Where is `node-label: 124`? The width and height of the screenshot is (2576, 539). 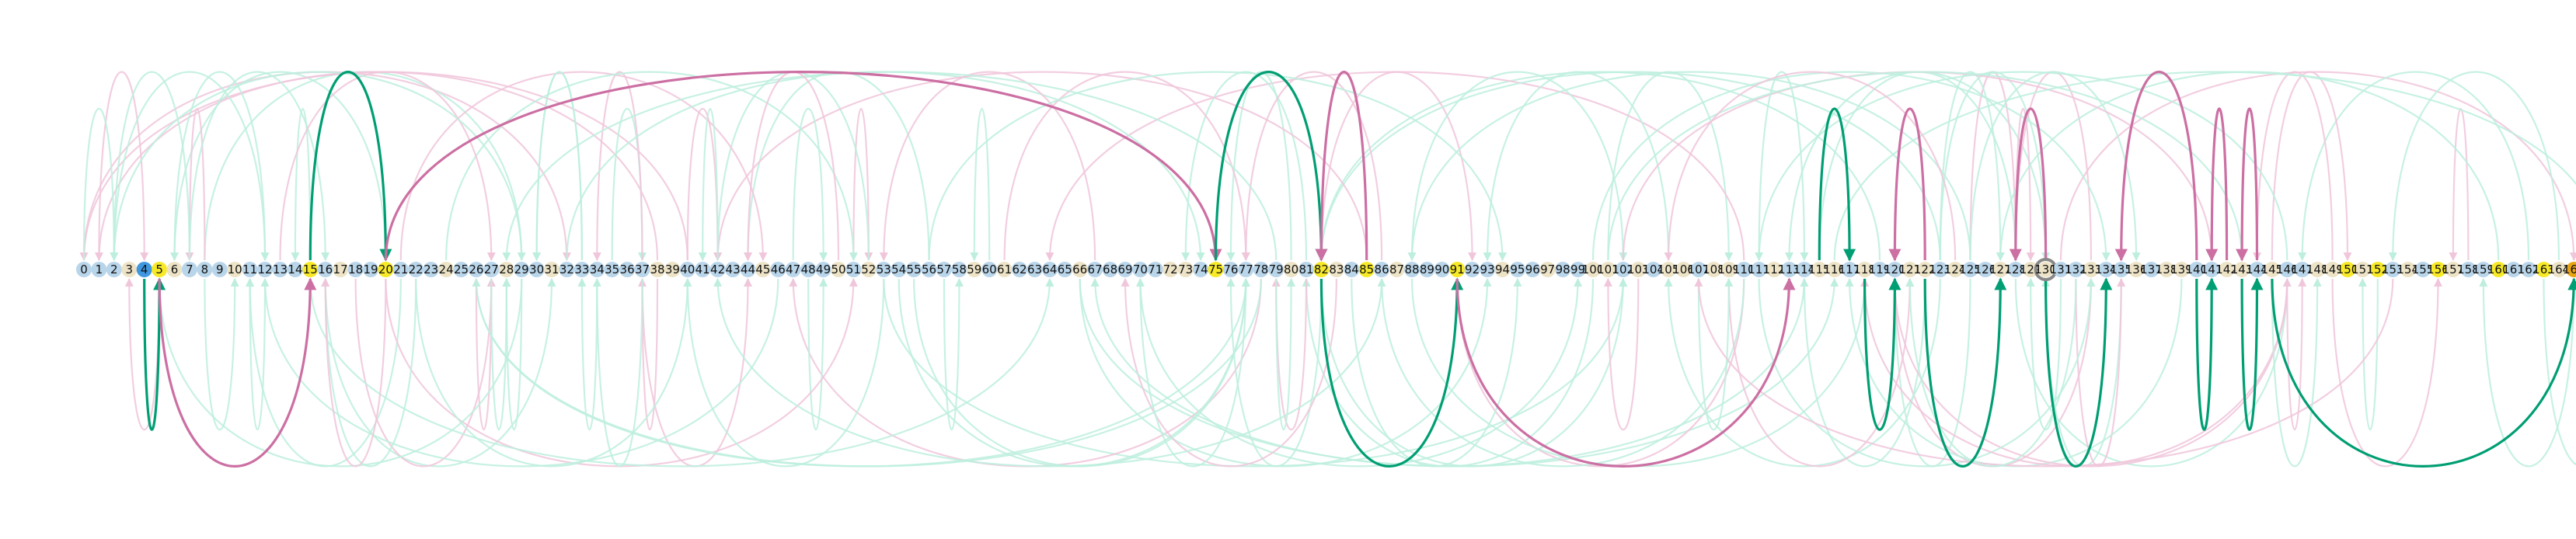
node-label: 124 is located at coordinates (1955, 269).